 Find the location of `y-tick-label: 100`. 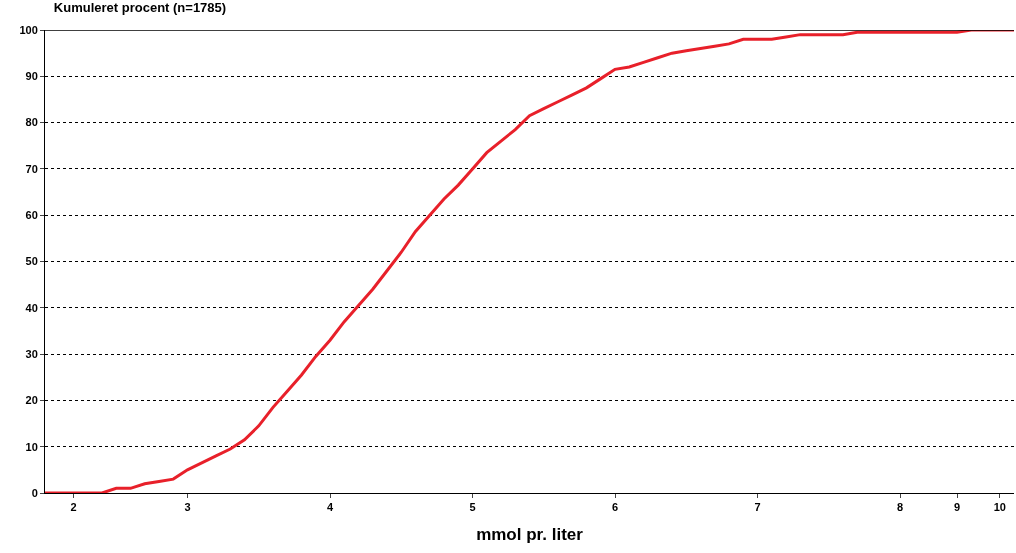

y-tick-label: 100 is located at coordinates (28, 29).